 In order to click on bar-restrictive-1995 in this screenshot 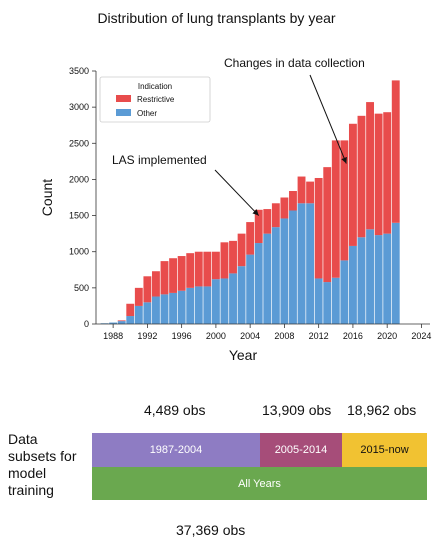, I will do `click(173, 275)`.